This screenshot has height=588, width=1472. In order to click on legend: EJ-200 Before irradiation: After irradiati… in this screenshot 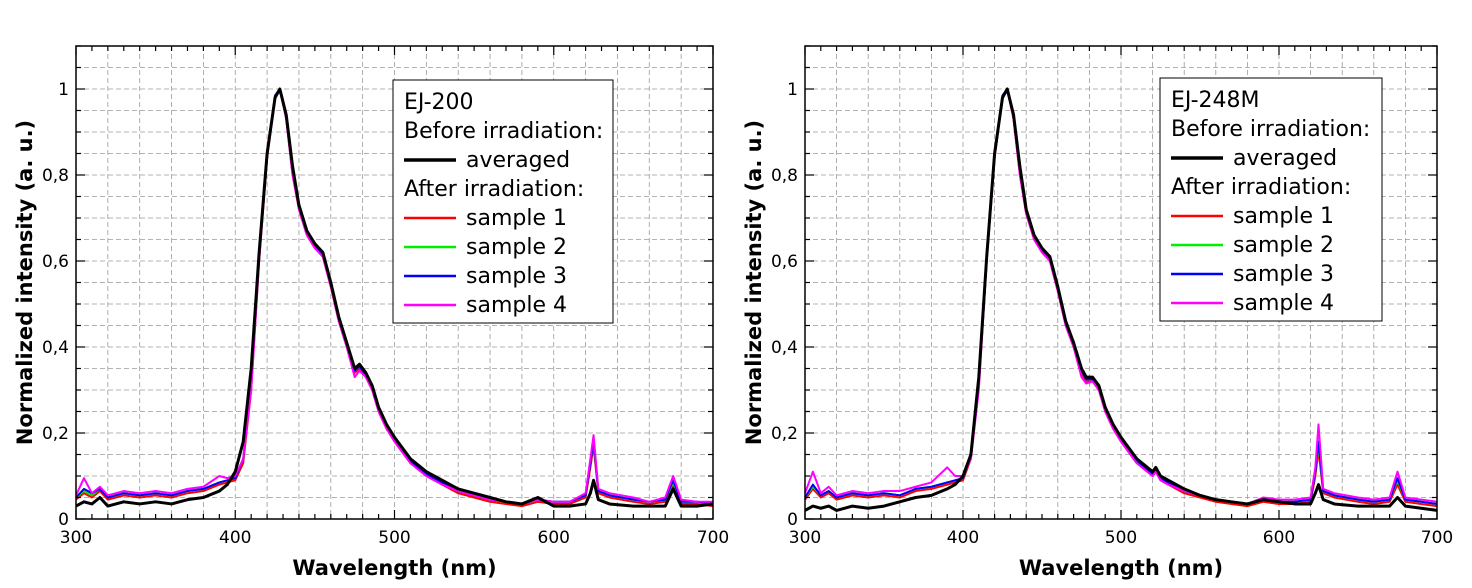, I will do `click(503, 201)`.